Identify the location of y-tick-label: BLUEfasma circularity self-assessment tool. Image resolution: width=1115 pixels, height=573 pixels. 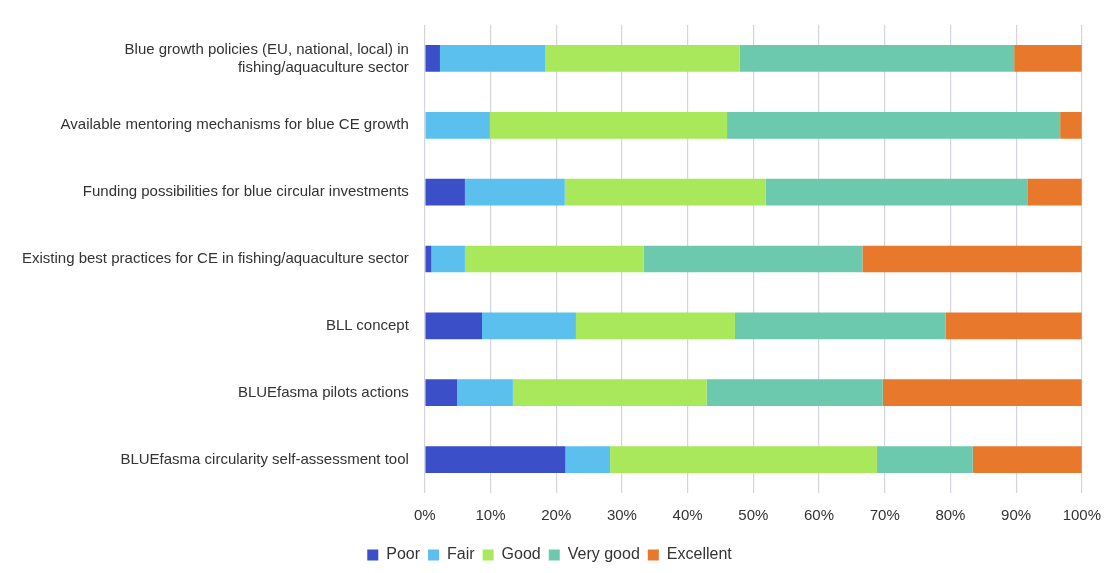
(264, 458).